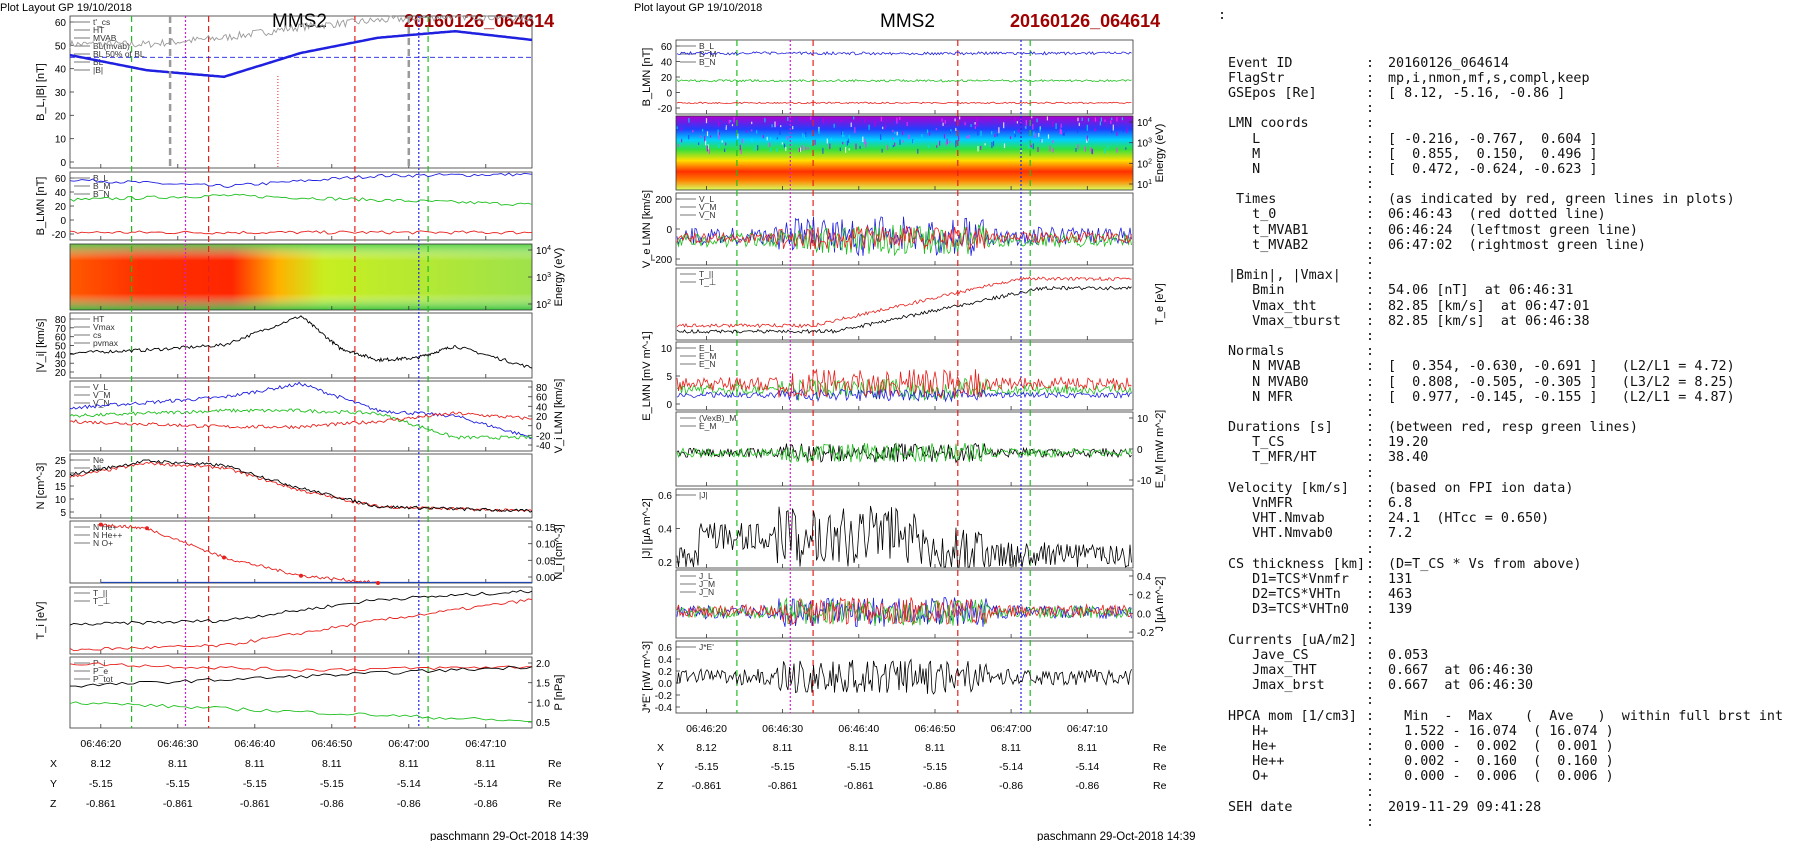 Image resolution: width=1804 pixels, height=845 pixels. What do you see at coordinates (1260, 397) in the screenshot?
I see `info-key: N MFR` at bounding box center [1260, 397].